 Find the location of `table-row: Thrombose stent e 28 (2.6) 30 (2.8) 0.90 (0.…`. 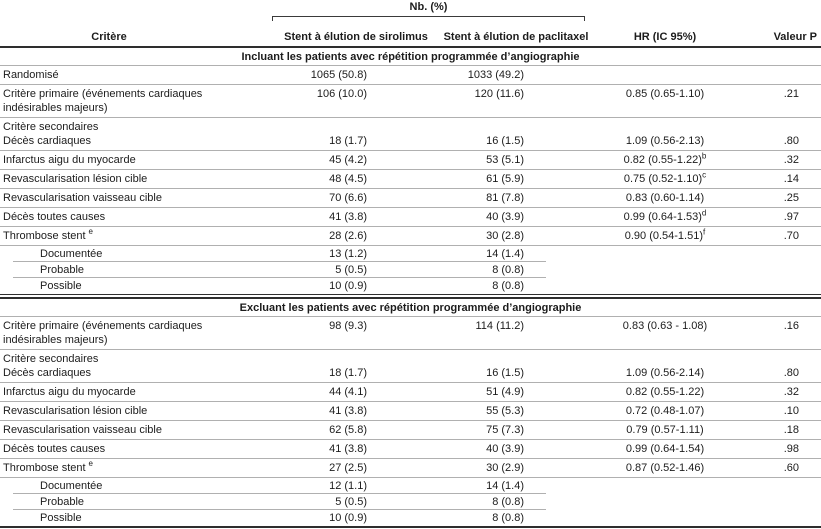

table-row: Thrombose stent e 28 (2.6) 30 (2.8) 0.90 (0.… is located at coordinates (410, 236).